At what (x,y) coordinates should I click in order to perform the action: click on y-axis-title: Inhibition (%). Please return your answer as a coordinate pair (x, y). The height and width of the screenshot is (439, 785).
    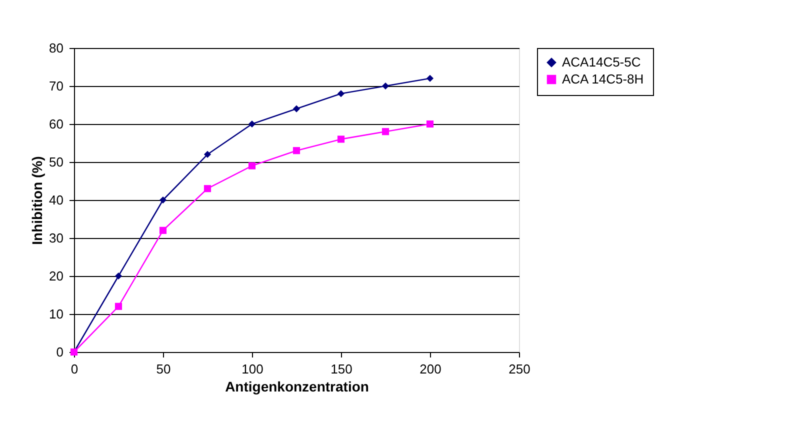
    Looking at the image, I should click on (37, 200).